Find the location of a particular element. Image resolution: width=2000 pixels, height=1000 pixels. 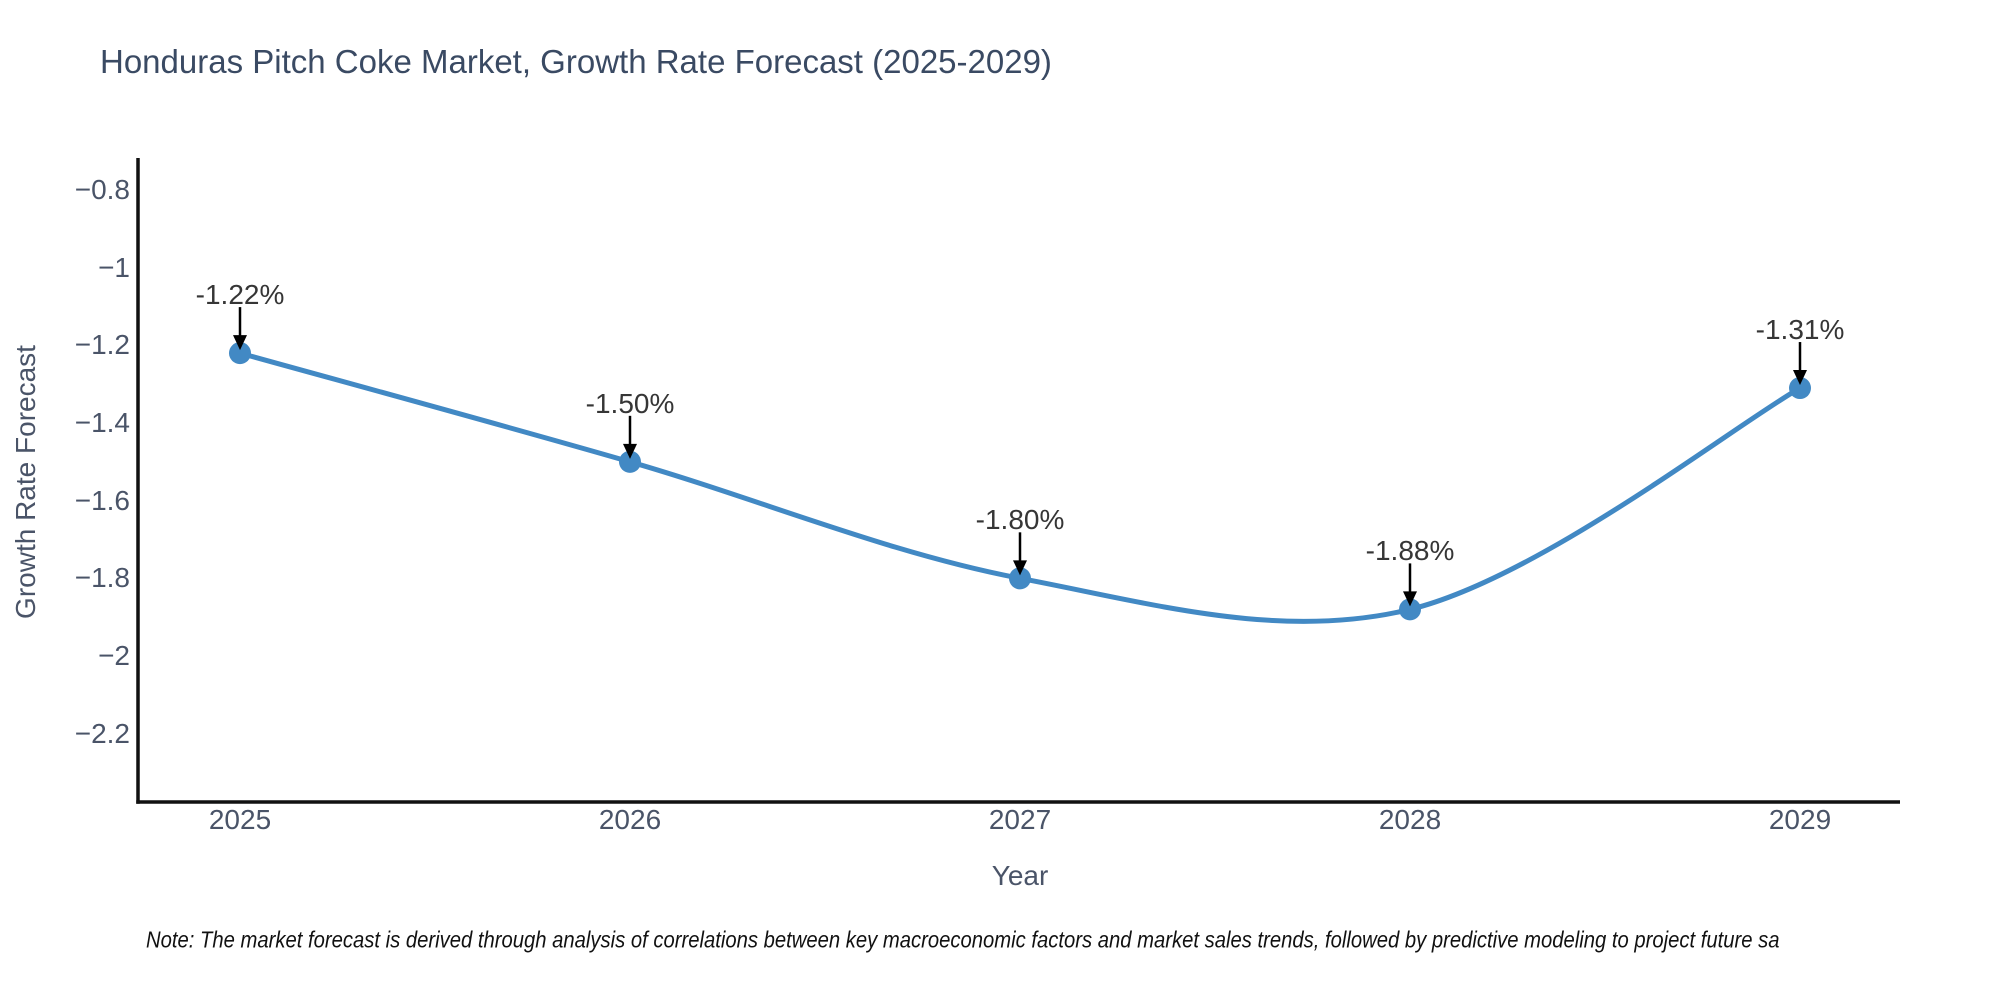

y-tick-label: −2 is located at coordinates (114, 655).